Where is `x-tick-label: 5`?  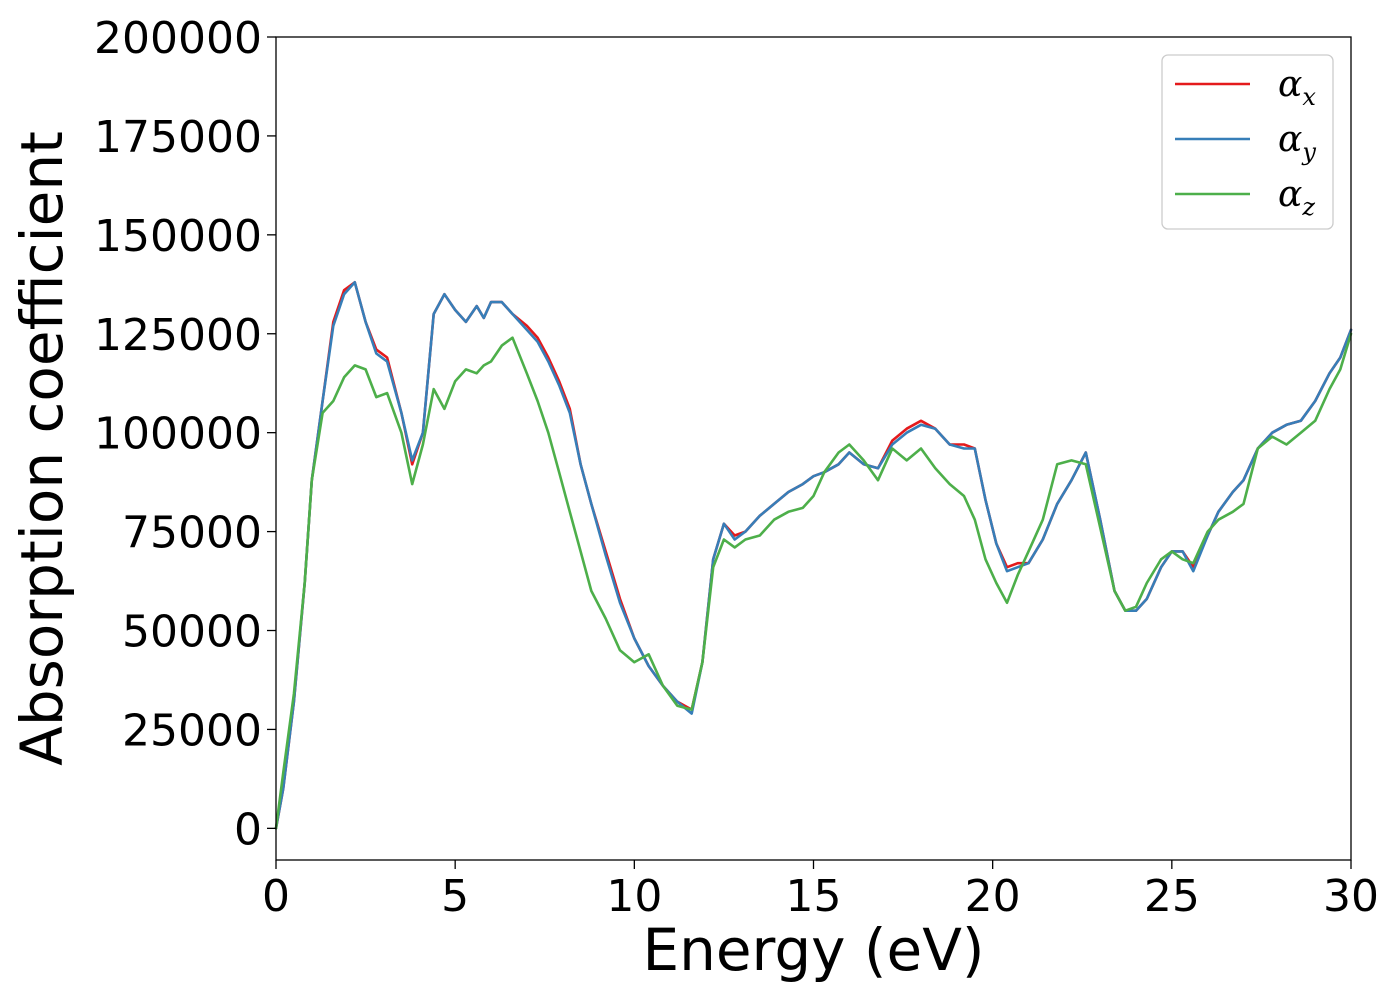 x-tick-label: 5 is located at coordinates (455, 896).